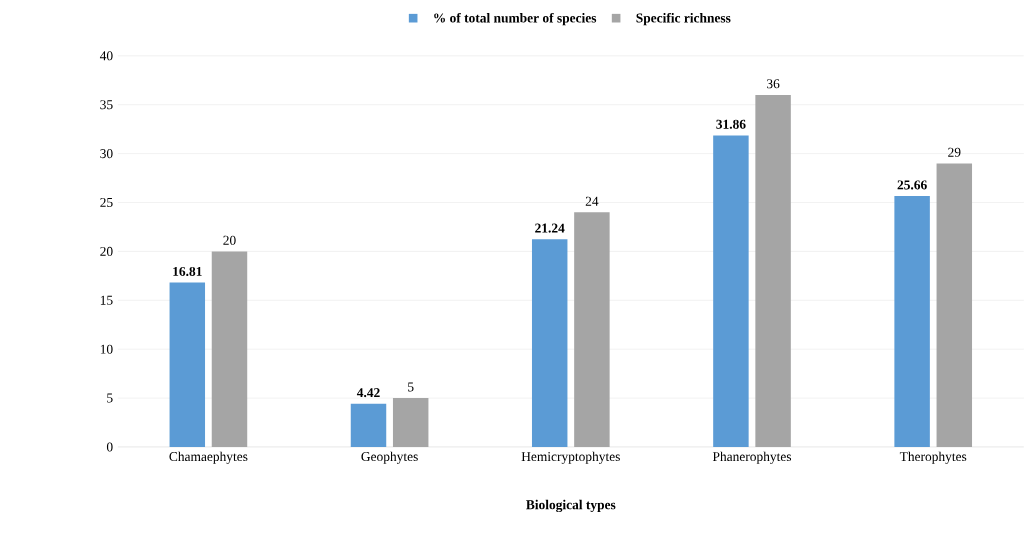 This screenshot has width=1024, height=535. Describe the element at coordinates (752, 457) in the screenshot. I see `x-tick-label: Phanerophytes` at that location.